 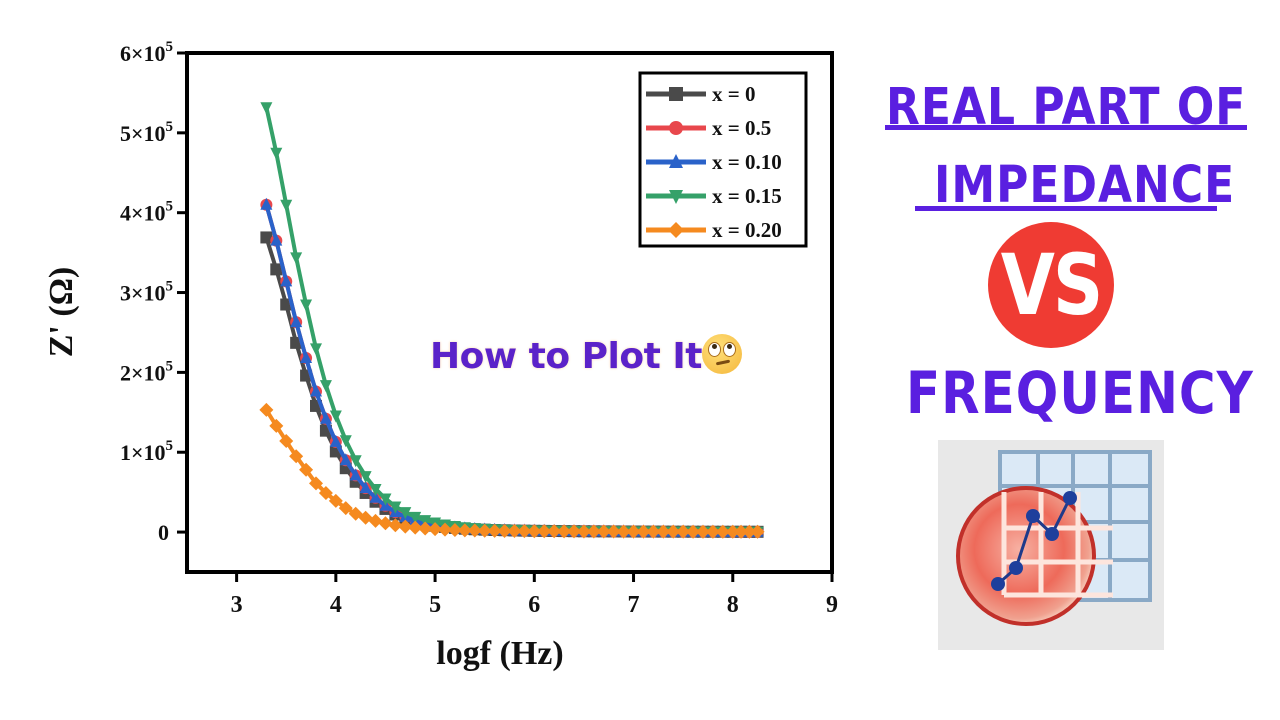 I want to click on headline-frequency: FREQUENCY, so click(x=1080, y=393).